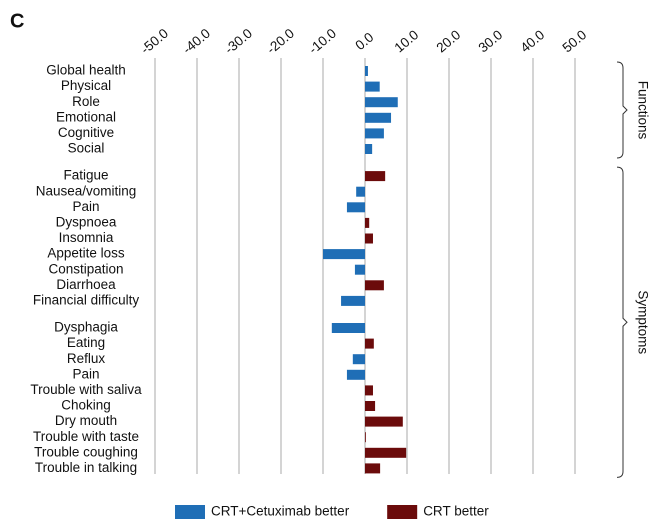 This screenshot has height=524, width=656. Describe the element at coordinates (280, 41) in the screenshot. I see `x-tick-label: -20.0` at that location.